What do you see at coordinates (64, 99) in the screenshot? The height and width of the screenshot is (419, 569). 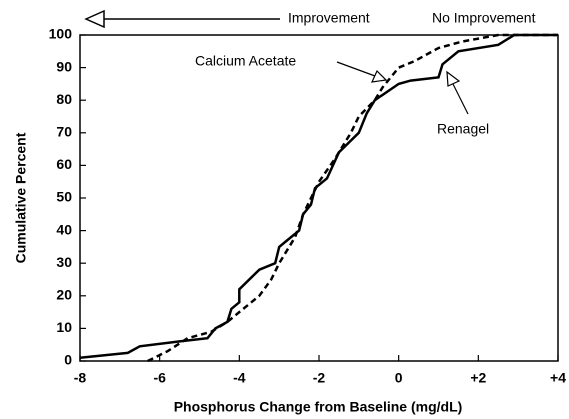 I see `y-tick-label: 80` at bounding box center [64, 99].